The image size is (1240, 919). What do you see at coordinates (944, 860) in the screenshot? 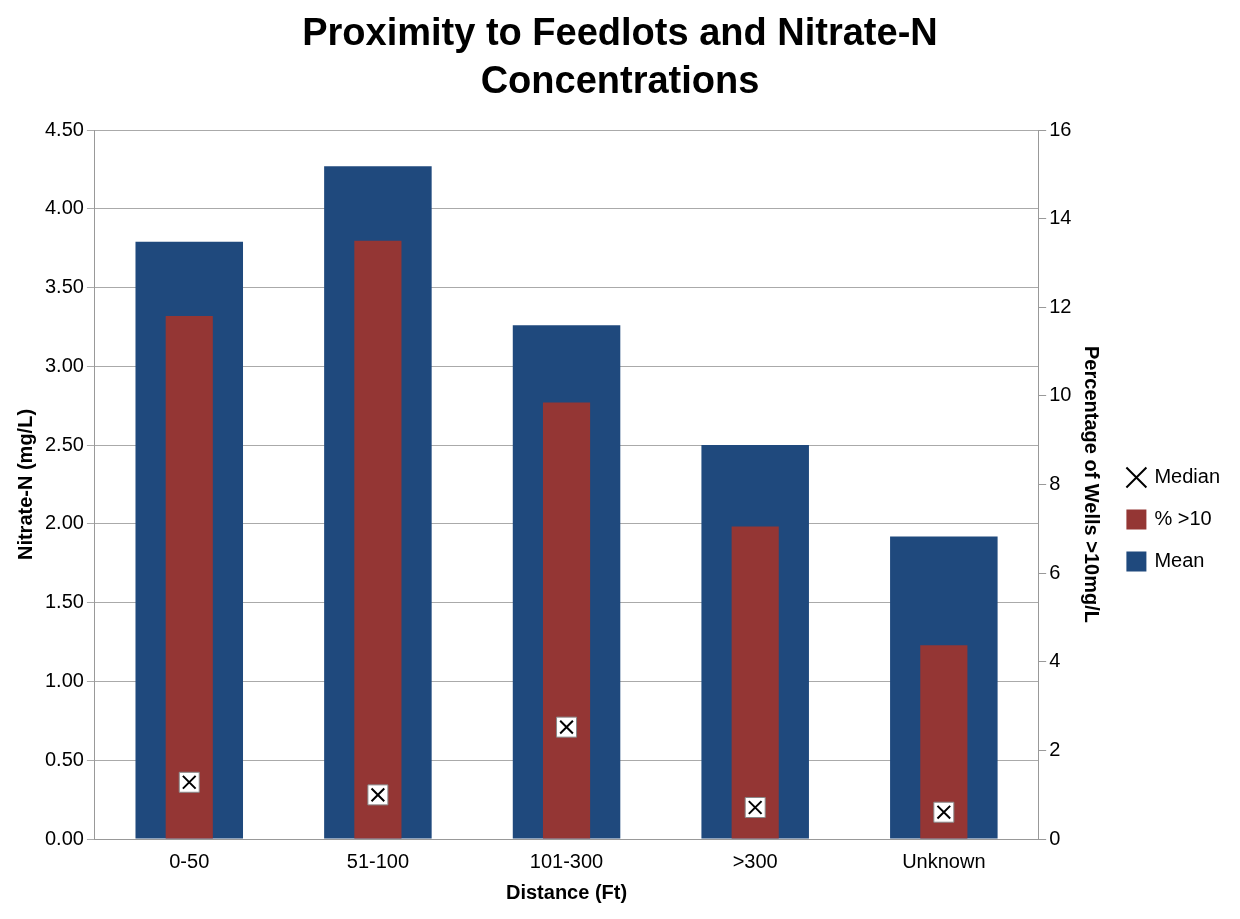
I see `x-tick-label: Unknown` at bounding box center [944, 860].